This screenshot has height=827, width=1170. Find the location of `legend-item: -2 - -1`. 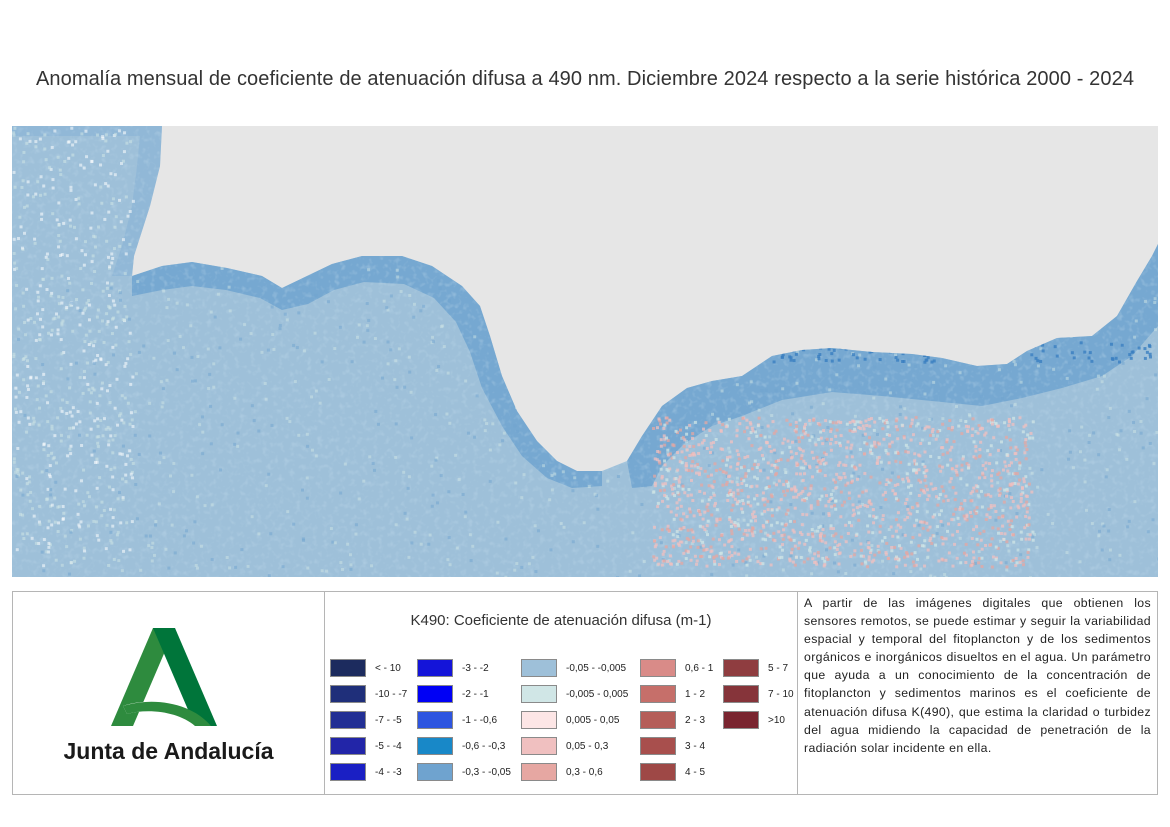

legend-item: -2 - -1 is located at coordinates (453, 694).